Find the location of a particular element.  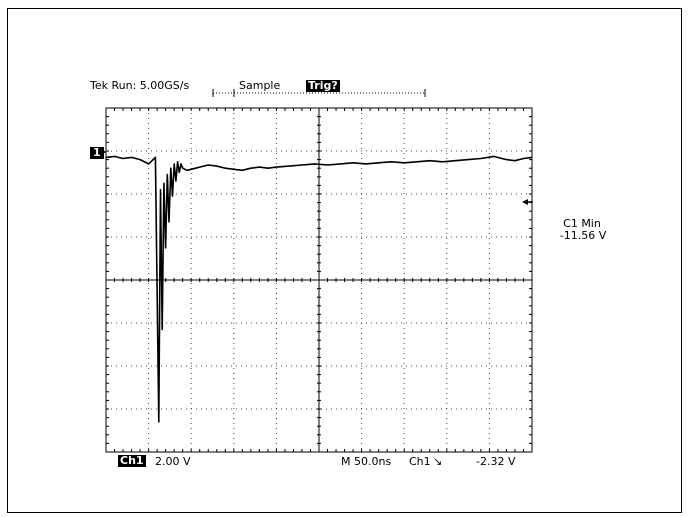

trigger-status-badge: Trig? is located at coordinates (323, 85).